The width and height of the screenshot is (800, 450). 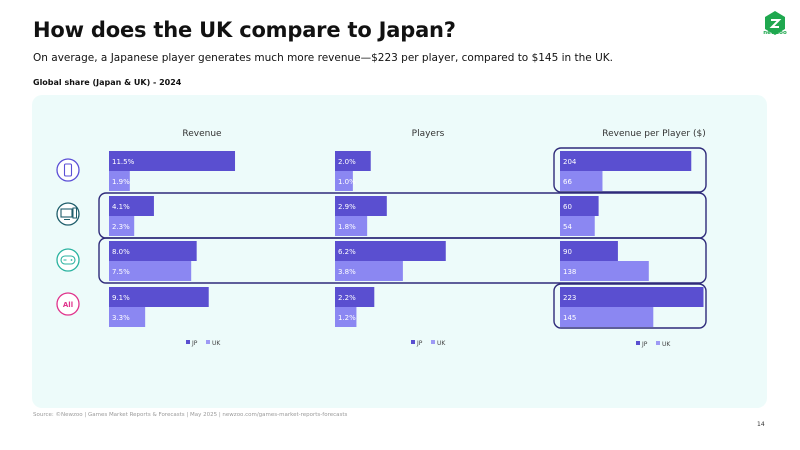 What do you see at coordinates (567, 227) in the screenshot?
I see `data-label-uk-pc: 54` at bounding box center [567, 227].